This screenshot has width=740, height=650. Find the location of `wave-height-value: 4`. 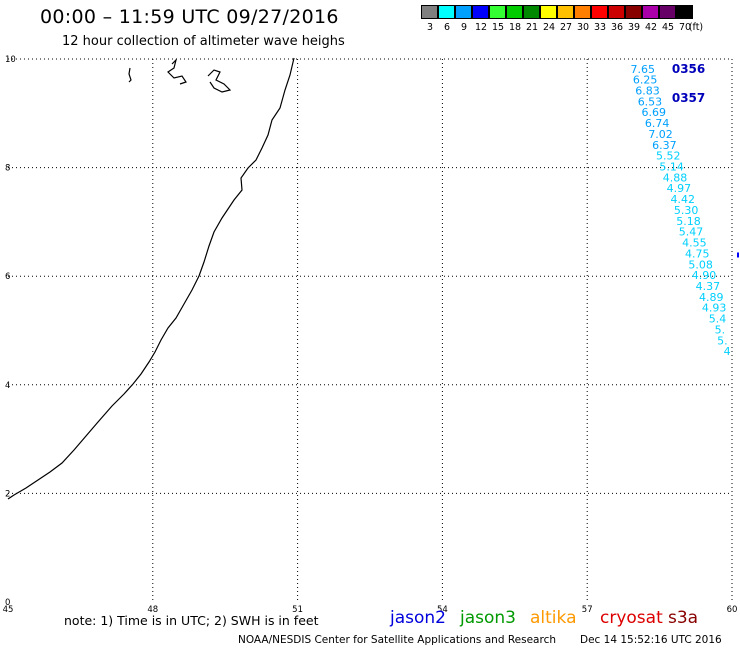

wave-height-value: 4 is located at coordinates (727, 351).